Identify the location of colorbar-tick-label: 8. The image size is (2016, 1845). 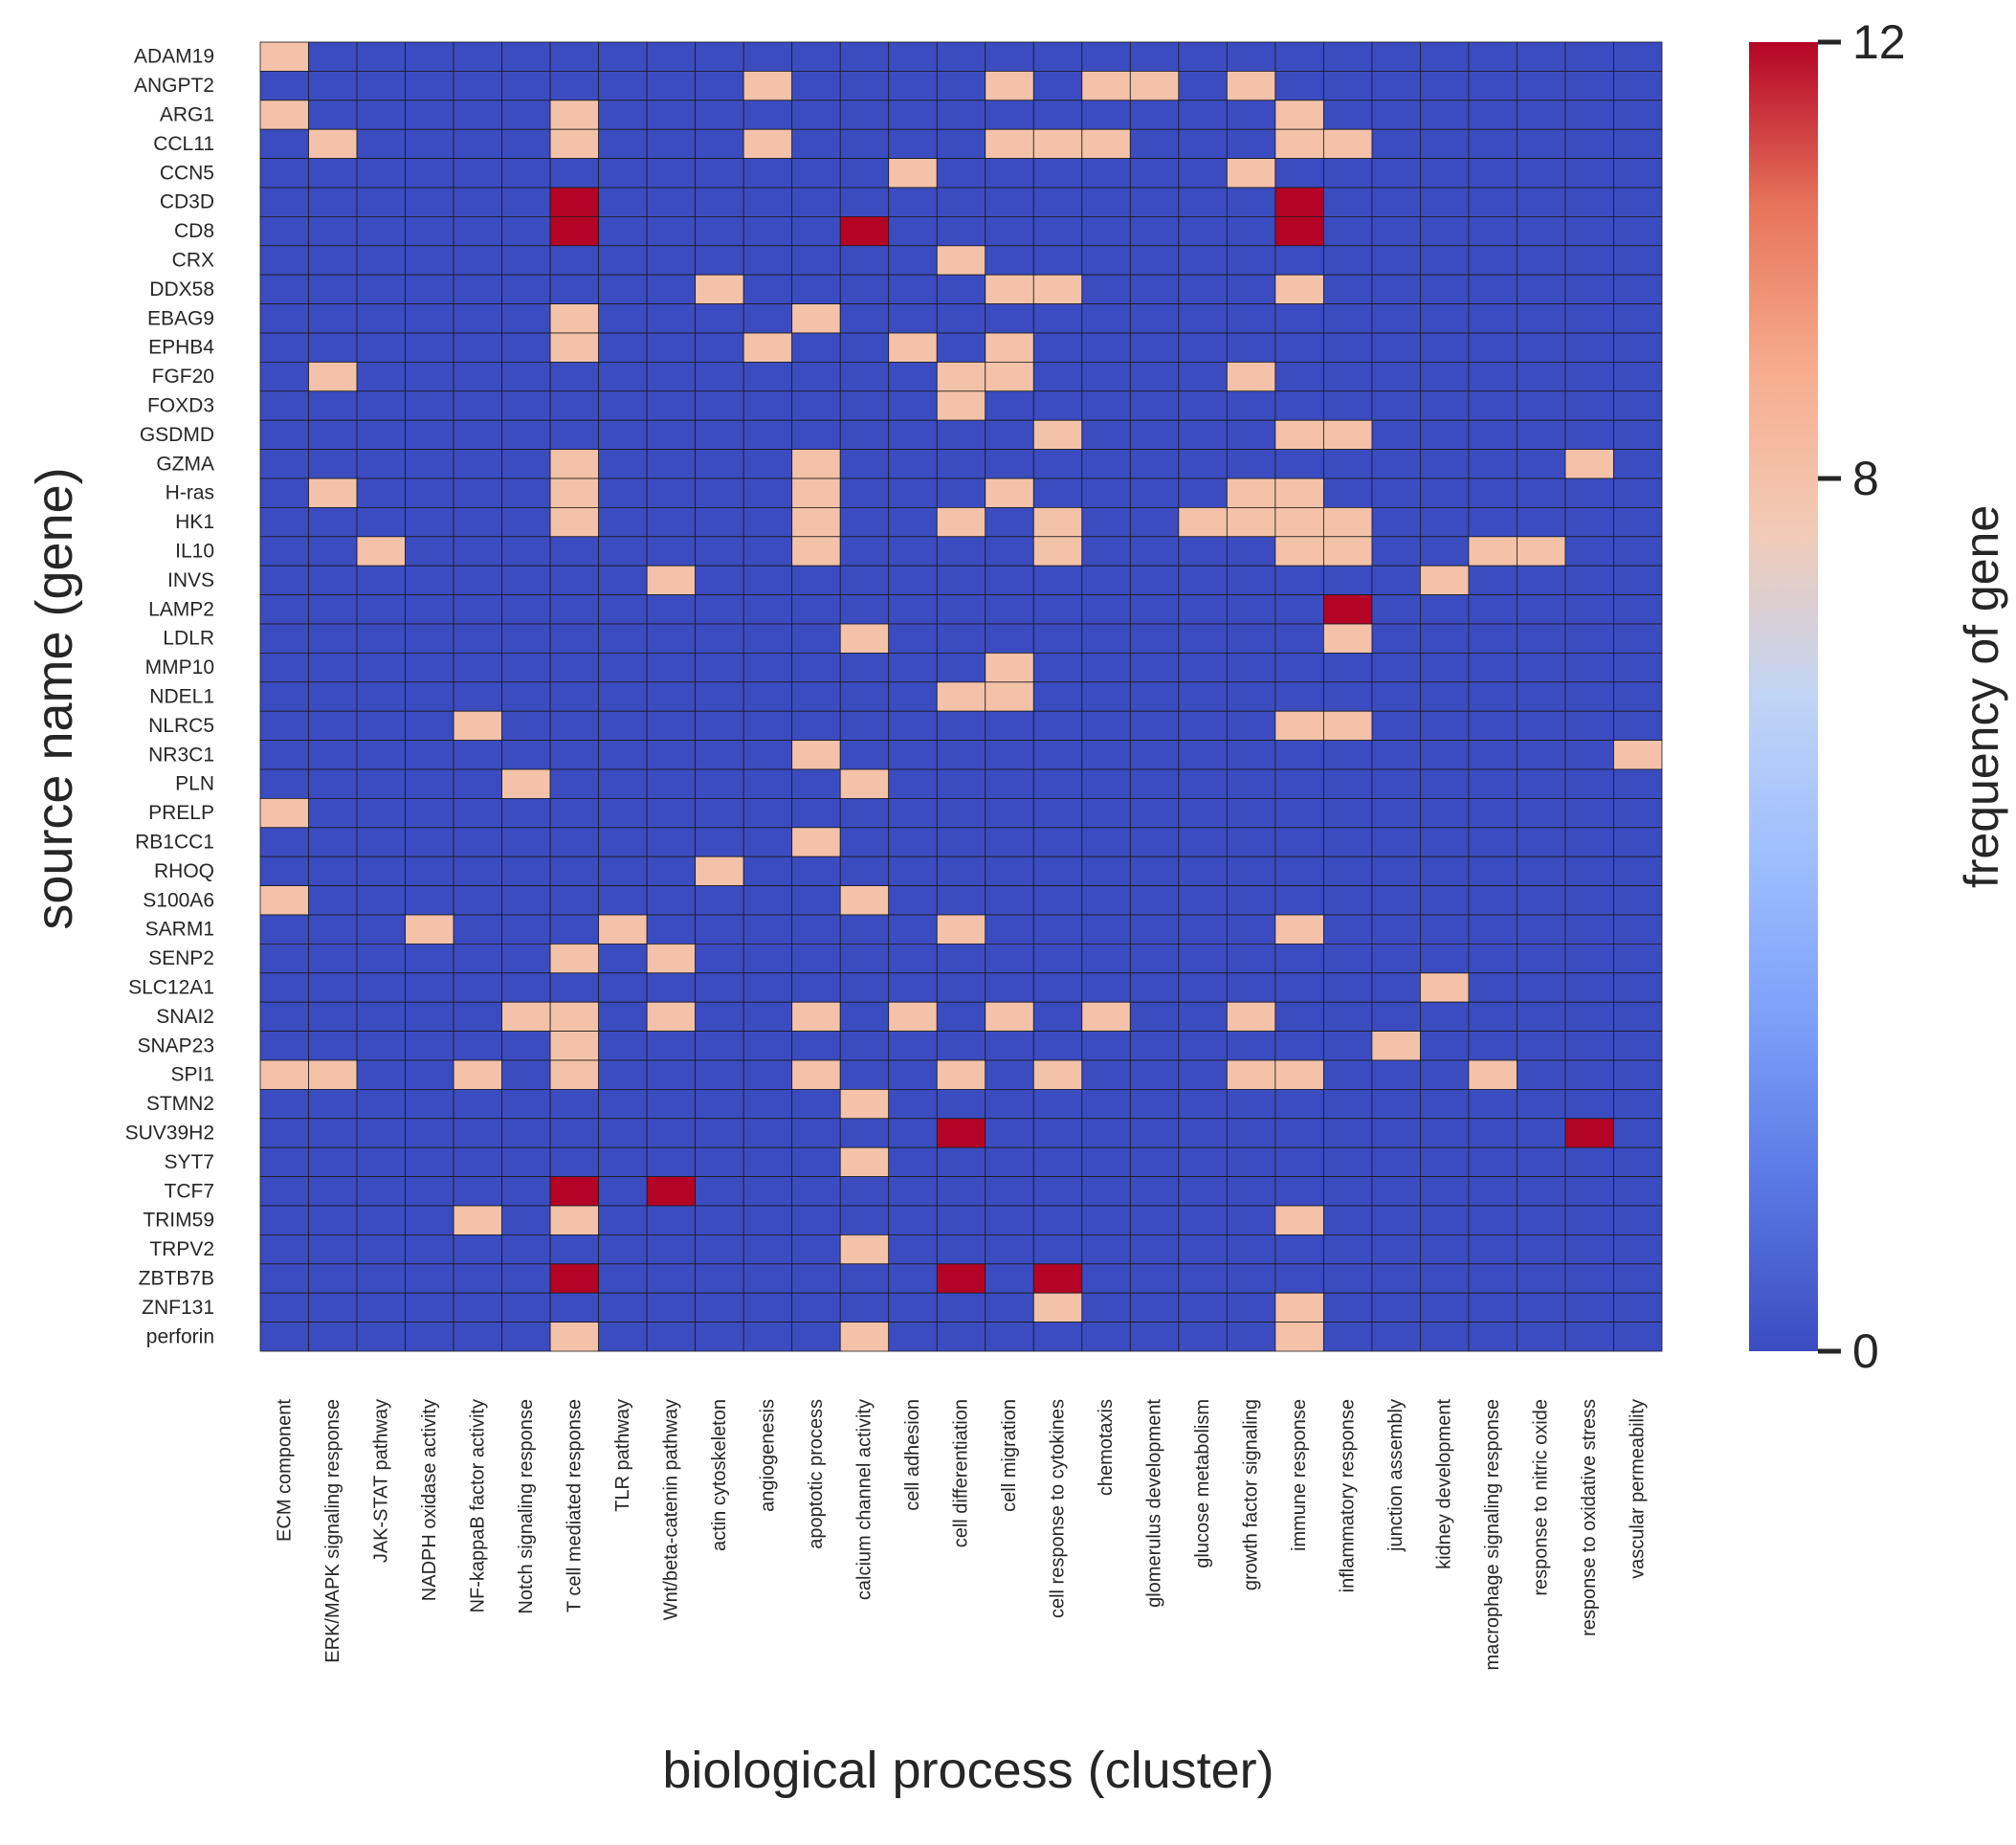
(1865, 479).